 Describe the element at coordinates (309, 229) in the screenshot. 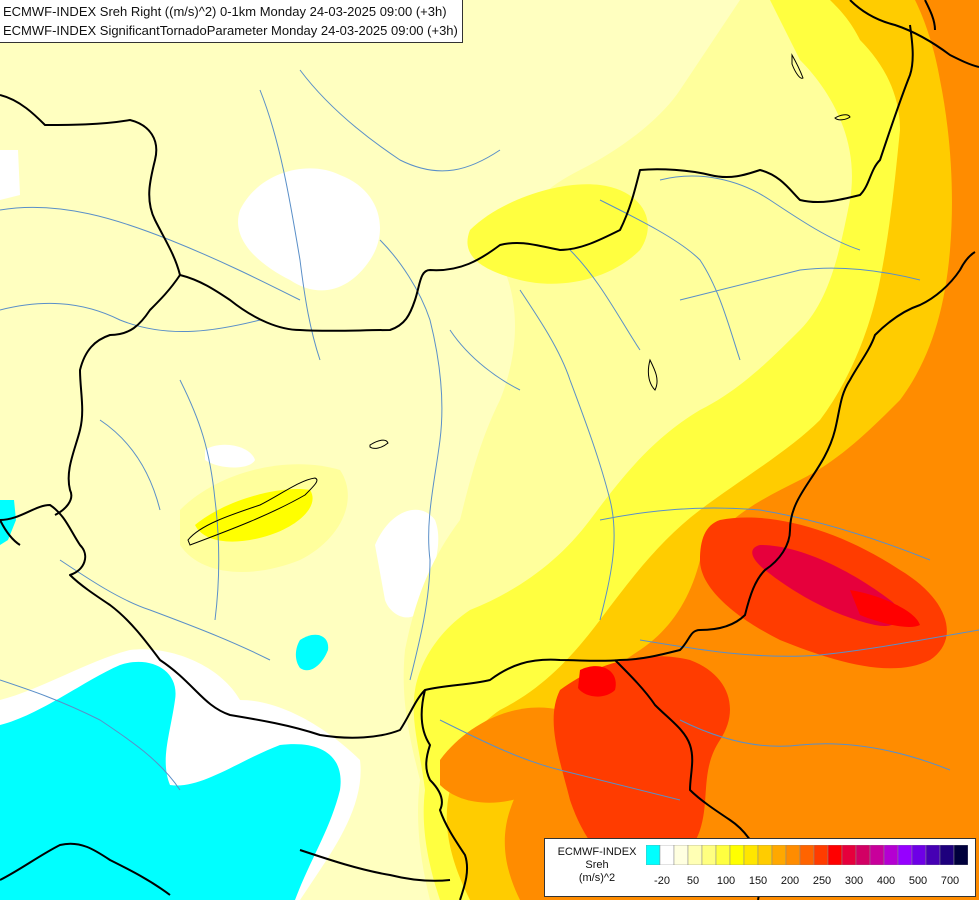

I see `field-low-white-north` at that location.